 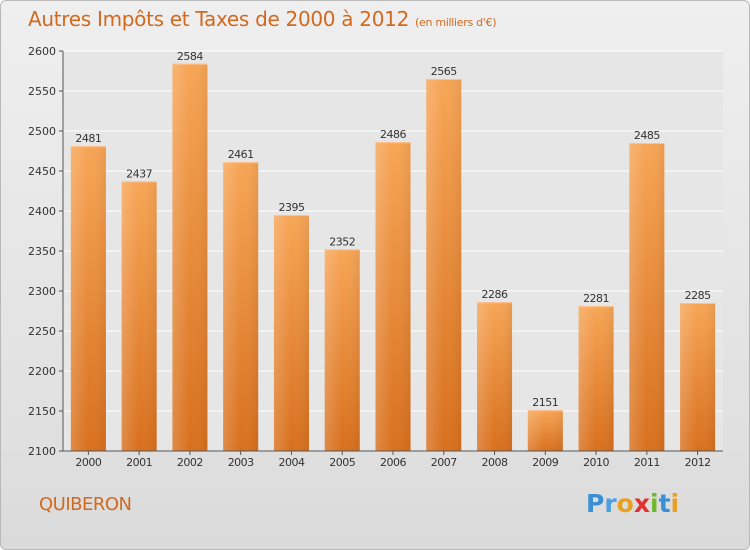 What do you see at coordinates (218, 19) in the screenshot?
I see `chart-title-text: Autres Impôts et Taxes de 2000 à 2012` at bounding box center [218, 19].